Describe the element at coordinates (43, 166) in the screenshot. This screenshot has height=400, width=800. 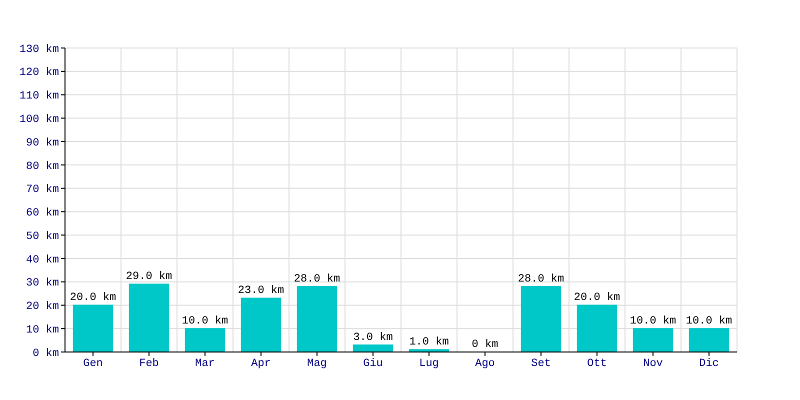
I see `y-tick-label: 80 km` at that location.